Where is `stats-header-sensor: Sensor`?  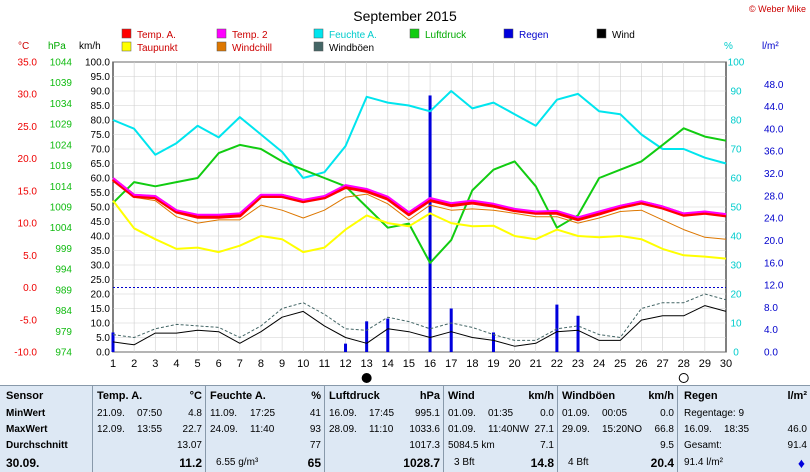 stats-header-sensor: Sensor is located at coordinates (25, 396).